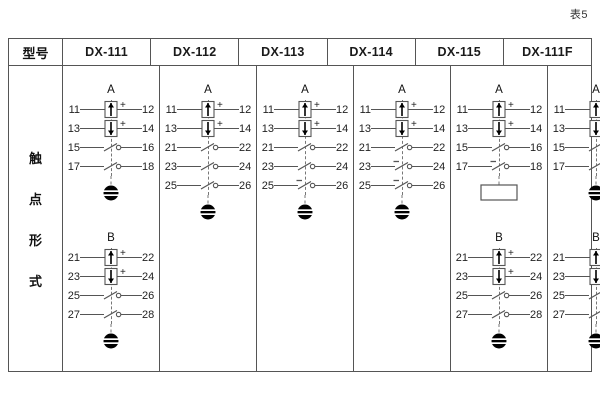 This screenshot has height=400, width=600. Describe the element at coordinates (73, 314) in the screenshot. I see `terminal-number-left: 27` at that location.